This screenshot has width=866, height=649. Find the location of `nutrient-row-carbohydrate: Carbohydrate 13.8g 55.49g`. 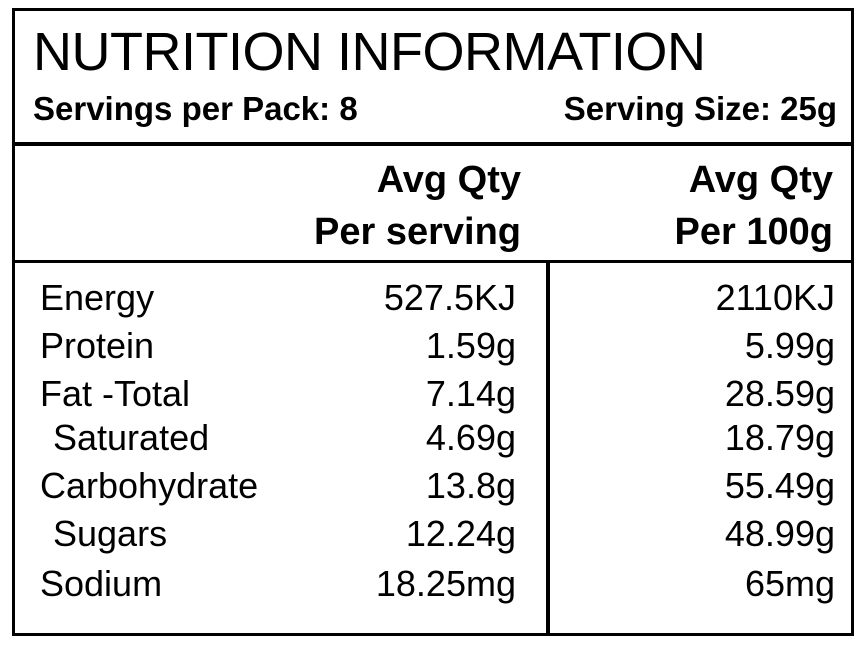

nutrient-row-carbohydrate: Carbohydrate 13.8g 55.49g is located at coordinates (433, 486).